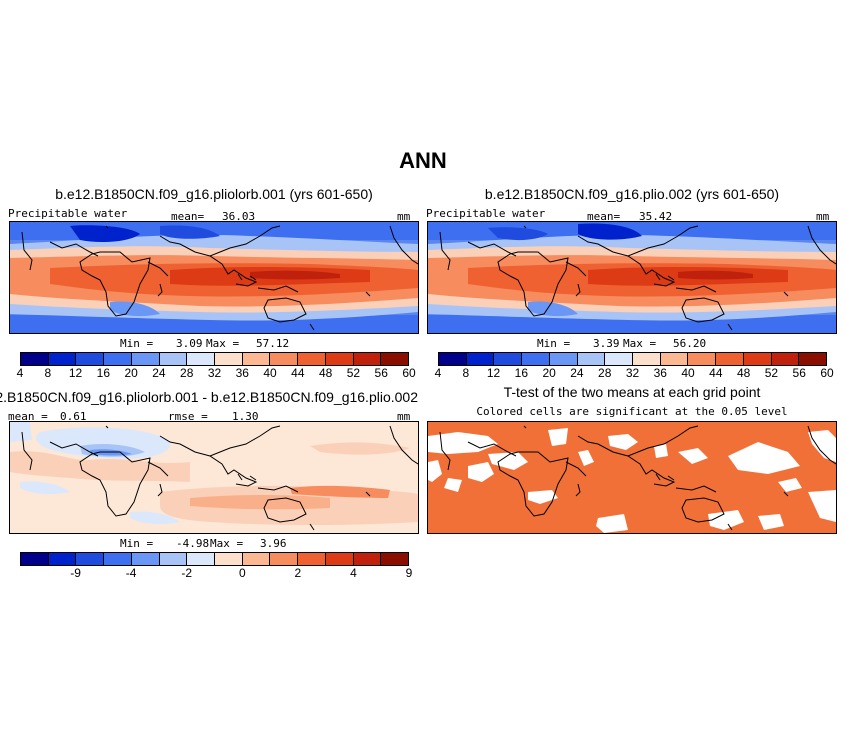 This screenshot has height=733, width=846. I want to click on panel3-units: mm, so click(404, 416).